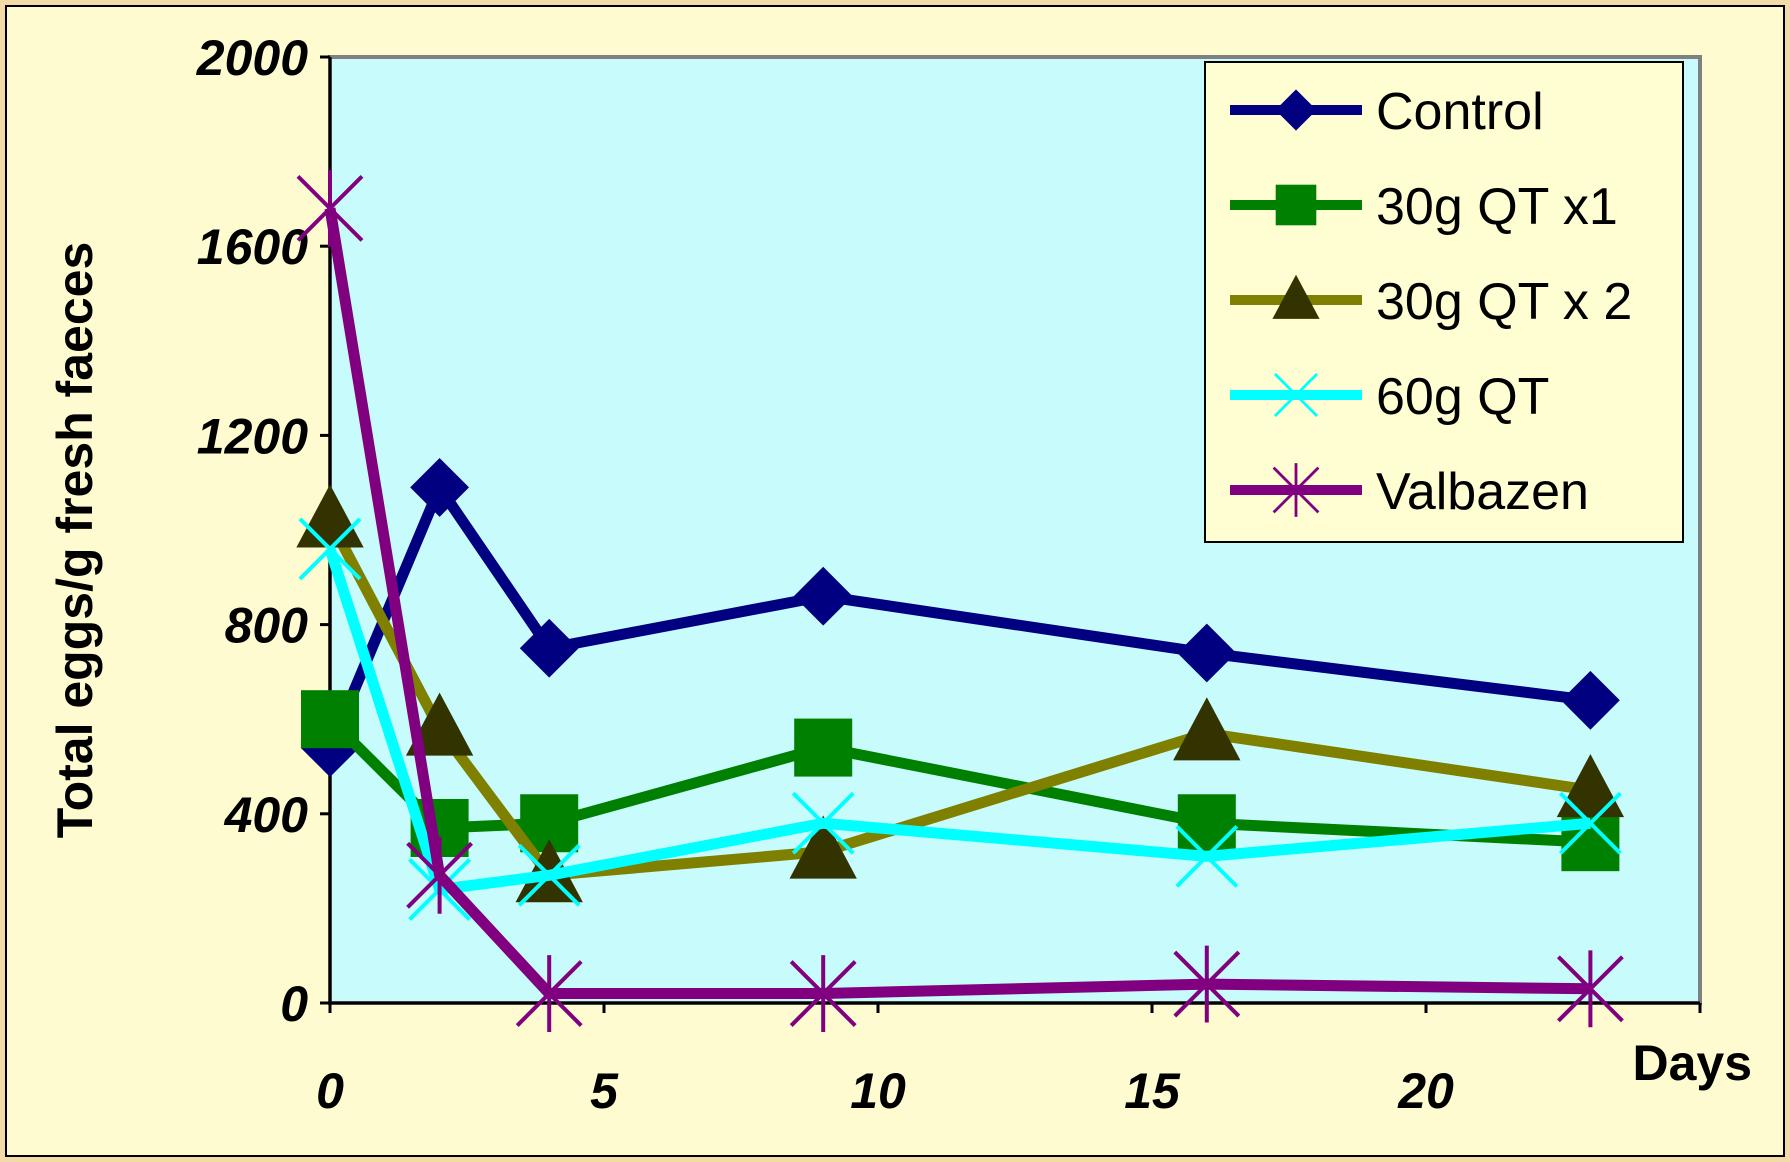 Image resolution: width=1790 pixels, height=1162 pixels. I want to click on x-tick-label: 0, so click(330, 1091).